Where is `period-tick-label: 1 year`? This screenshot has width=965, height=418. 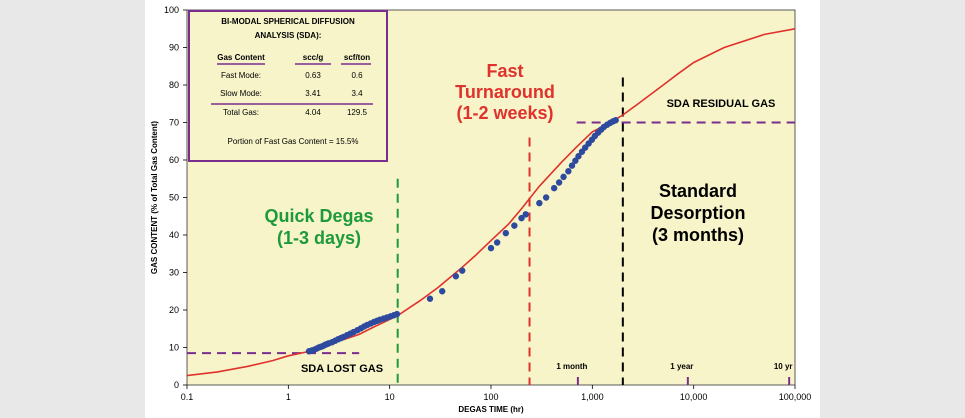 period-tick-label: 1 year is located at coordinates (681, 366).